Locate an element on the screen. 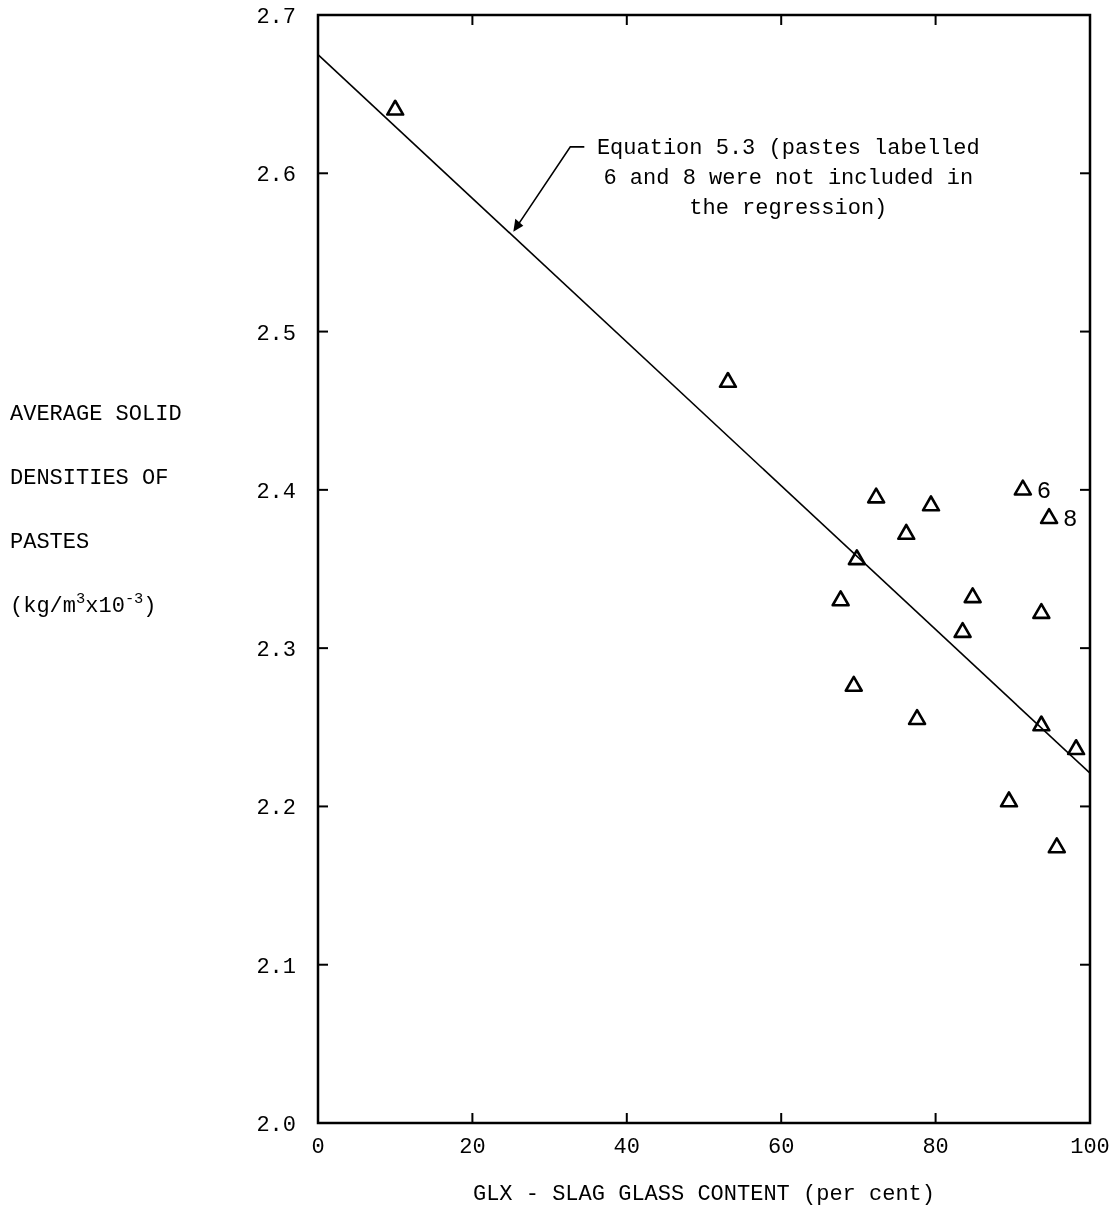  x-tick-label: 40 is located at coordinates (626, 1147).